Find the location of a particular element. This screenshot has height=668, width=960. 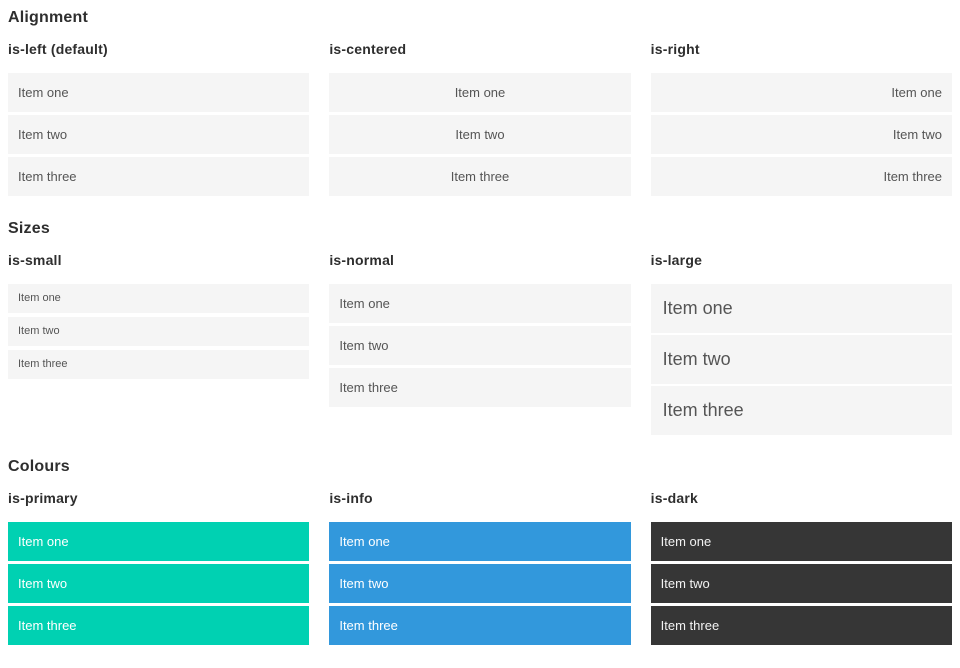

item-list-normal: Item one Item two Item three is located at coordinates (480, 345).